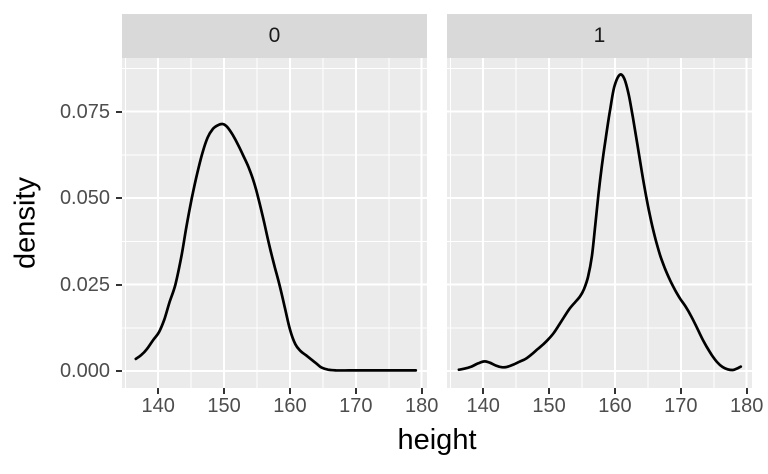 Image resolution: width=768 pixels, height=474 pixels. I want to click on facet-strip-label-1: 1, so click(599, 35).